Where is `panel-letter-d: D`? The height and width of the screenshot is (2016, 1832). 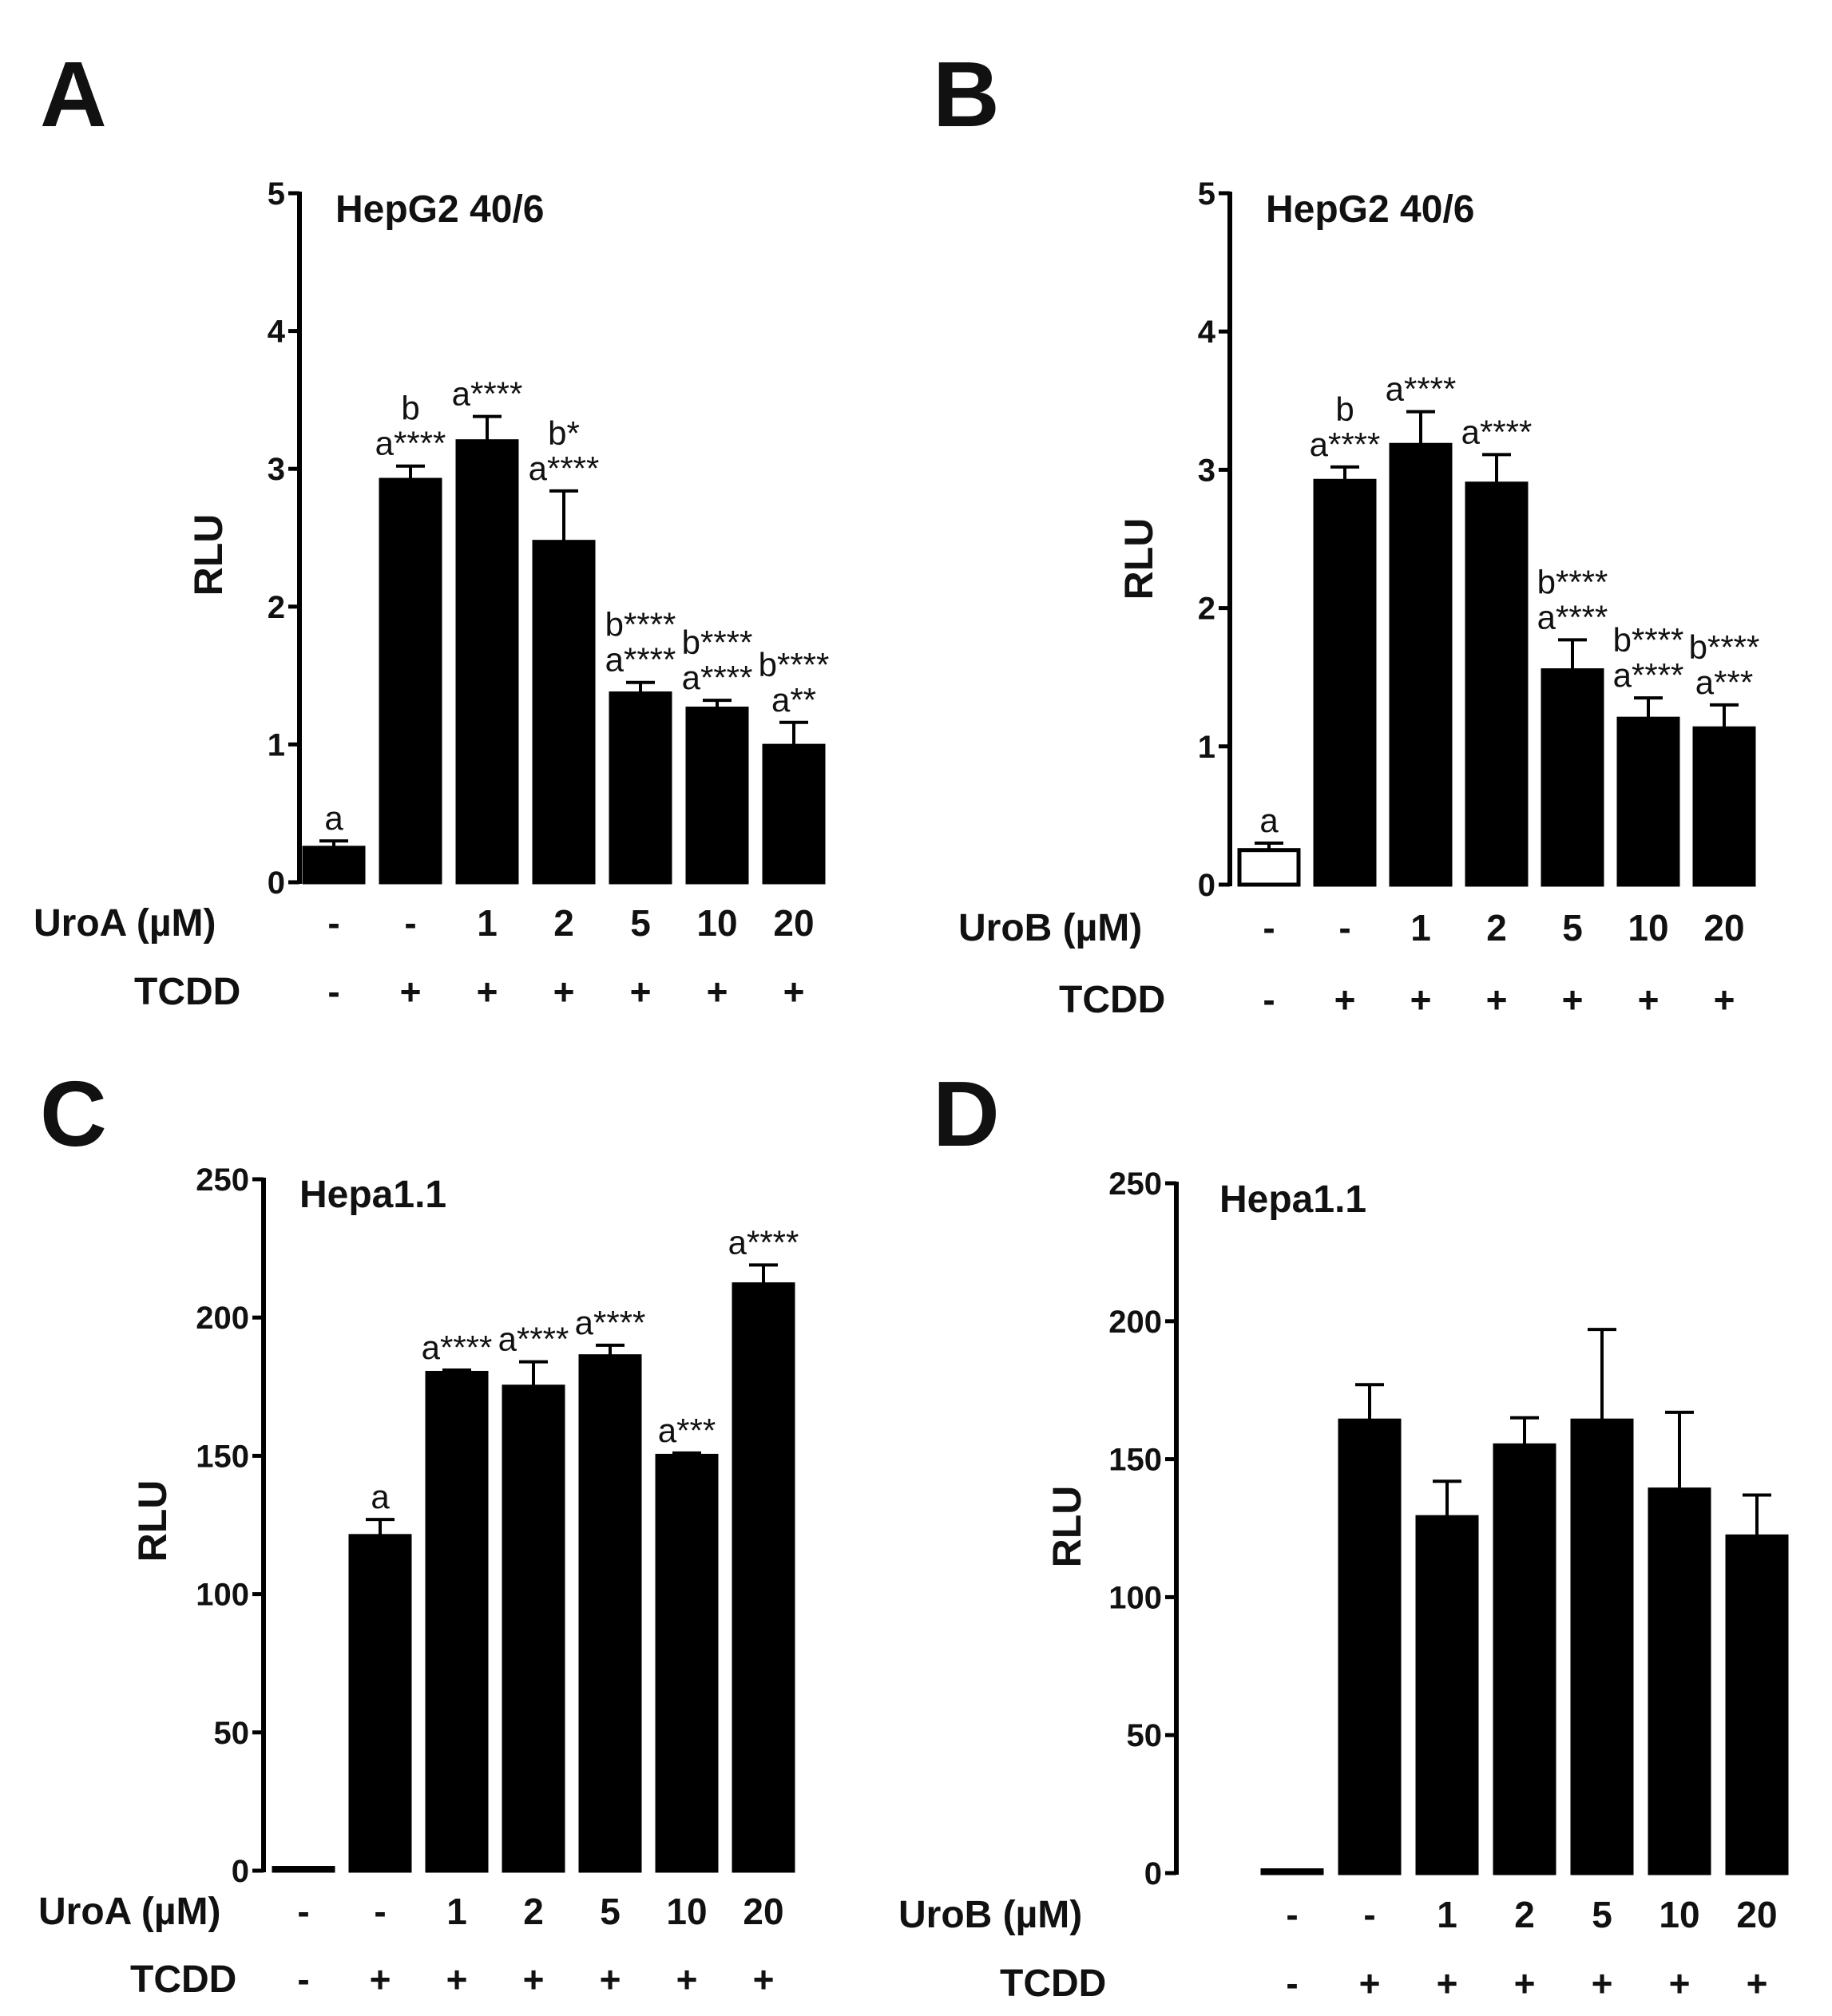
panel-letter-d: D is located at coordinates (966, 1114).